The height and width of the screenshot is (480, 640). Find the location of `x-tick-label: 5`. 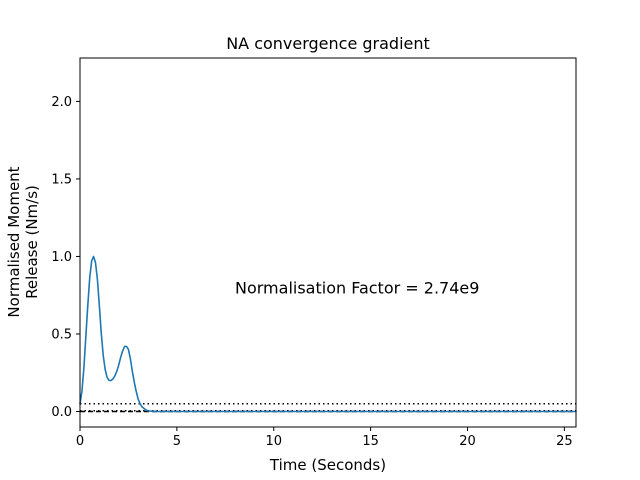

x-tick-label: 5 is located at coordinates (177, 441).